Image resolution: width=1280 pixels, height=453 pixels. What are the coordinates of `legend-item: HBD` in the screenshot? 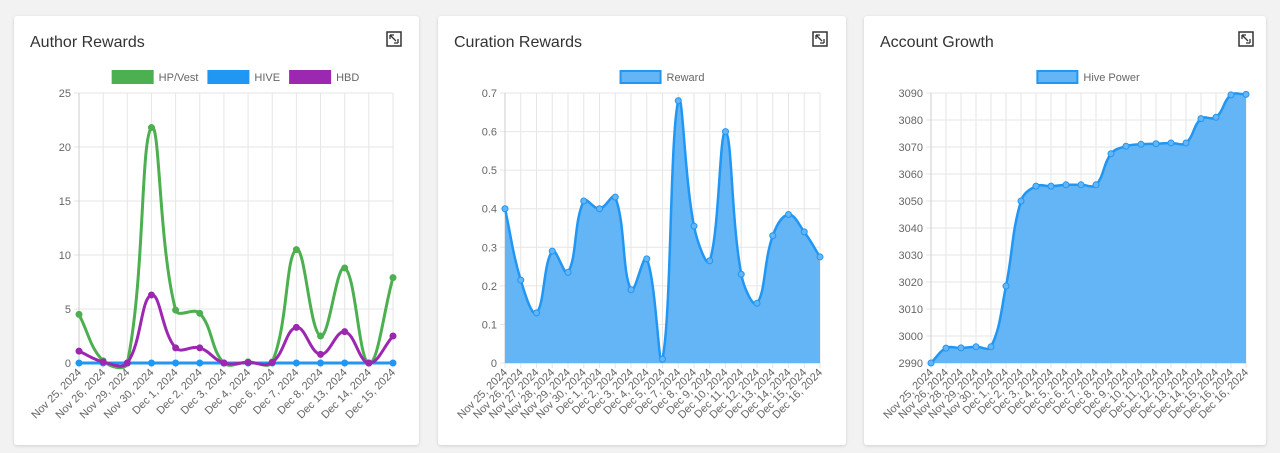 It's located at (324, 77).